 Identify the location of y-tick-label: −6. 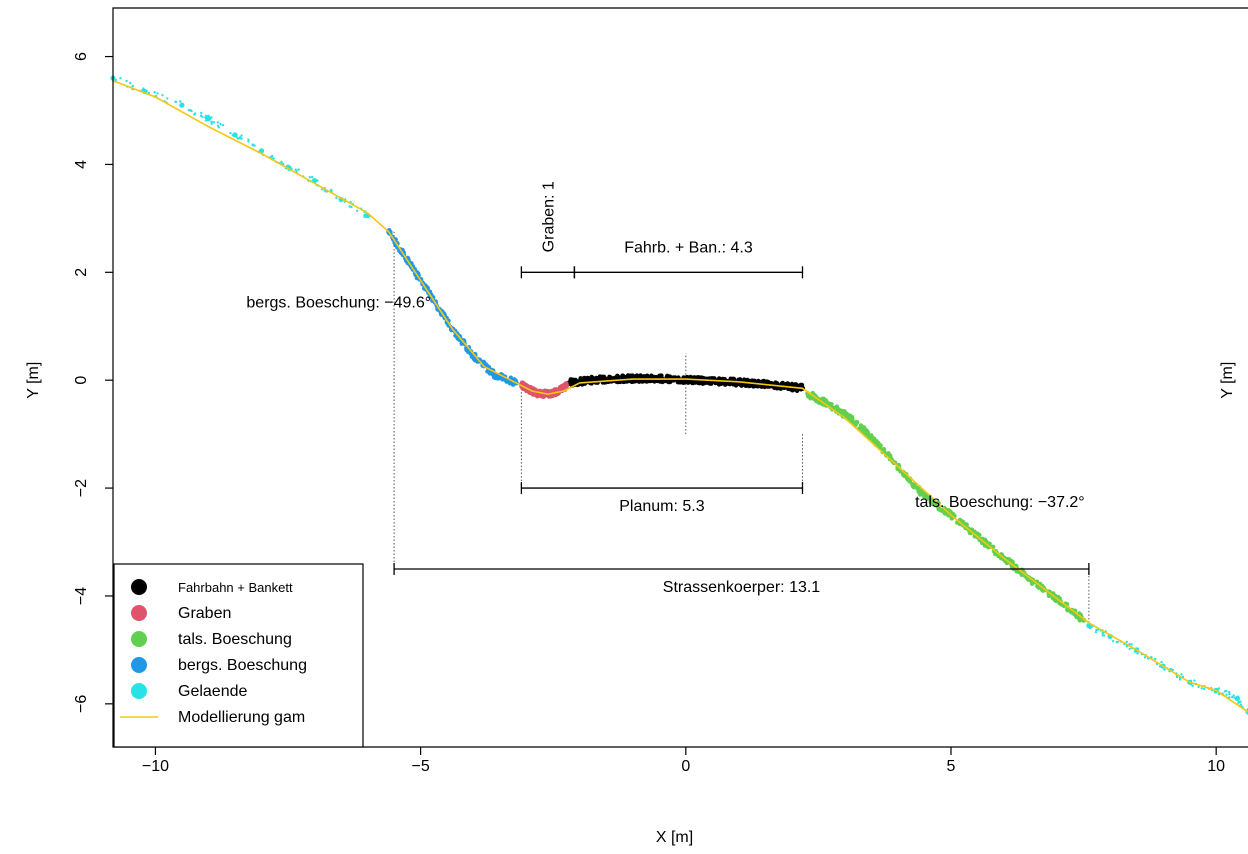
(81, 704).